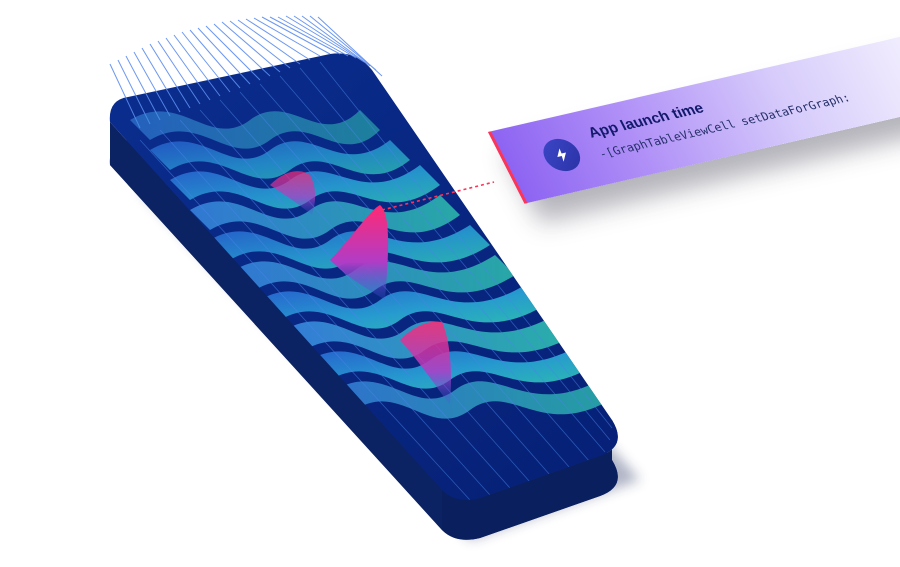 Image resolution: width=900 pixels, height=567 pixels. I want to click on connector-line, so click(438, 196).